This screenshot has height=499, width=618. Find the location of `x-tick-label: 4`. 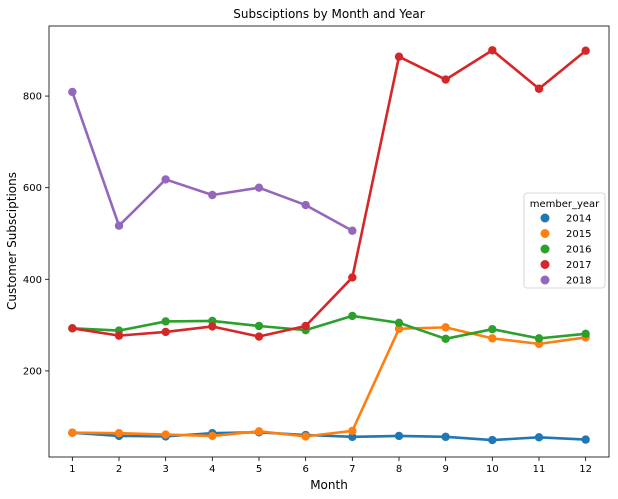

x-tick-label: 4 is located at coordinates (212, 469).